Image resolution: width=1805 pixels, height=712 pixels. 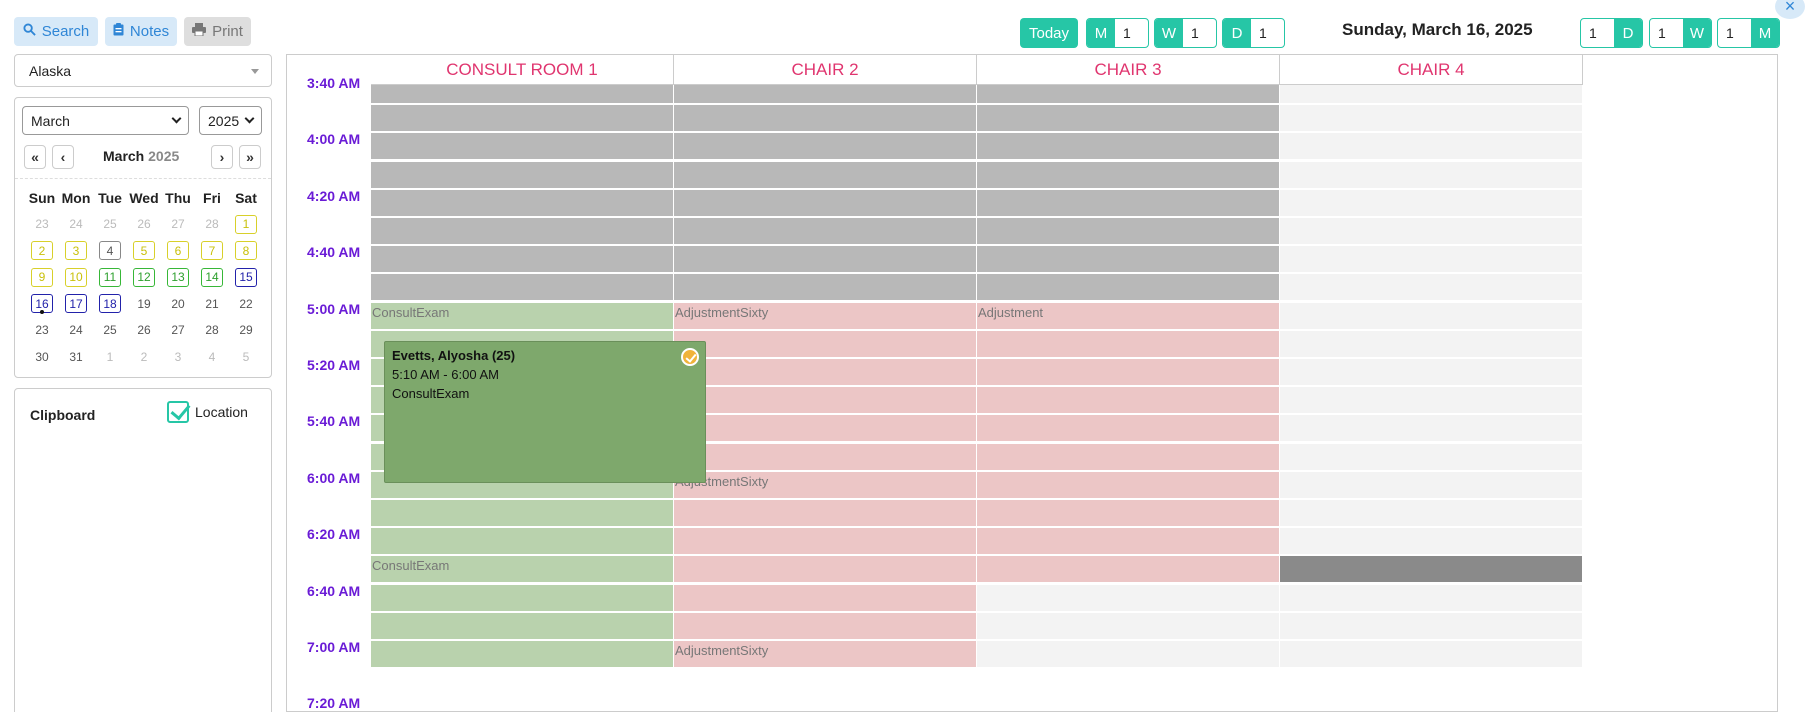 What do you see at coordinates (42, 304) in the screenshot?
I see `calendar-day: 16` at bounding box center [42, 304].